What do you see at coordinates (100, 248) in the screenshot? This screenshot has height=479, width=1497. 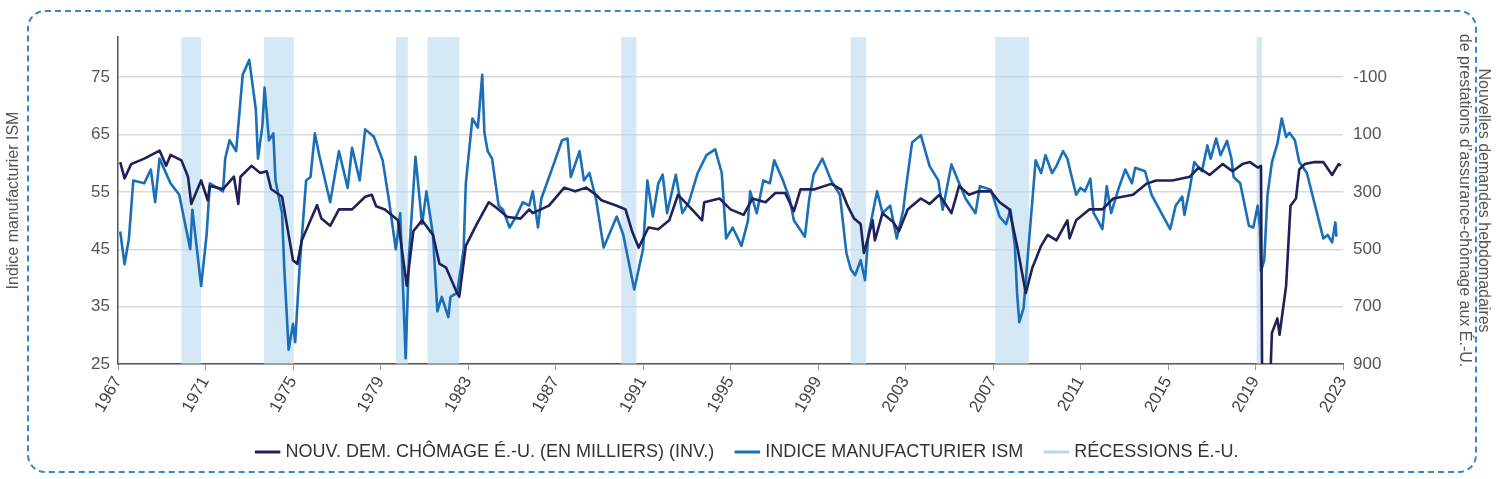 I see `y-tick-label: 45` at bounding box center [100, 248].